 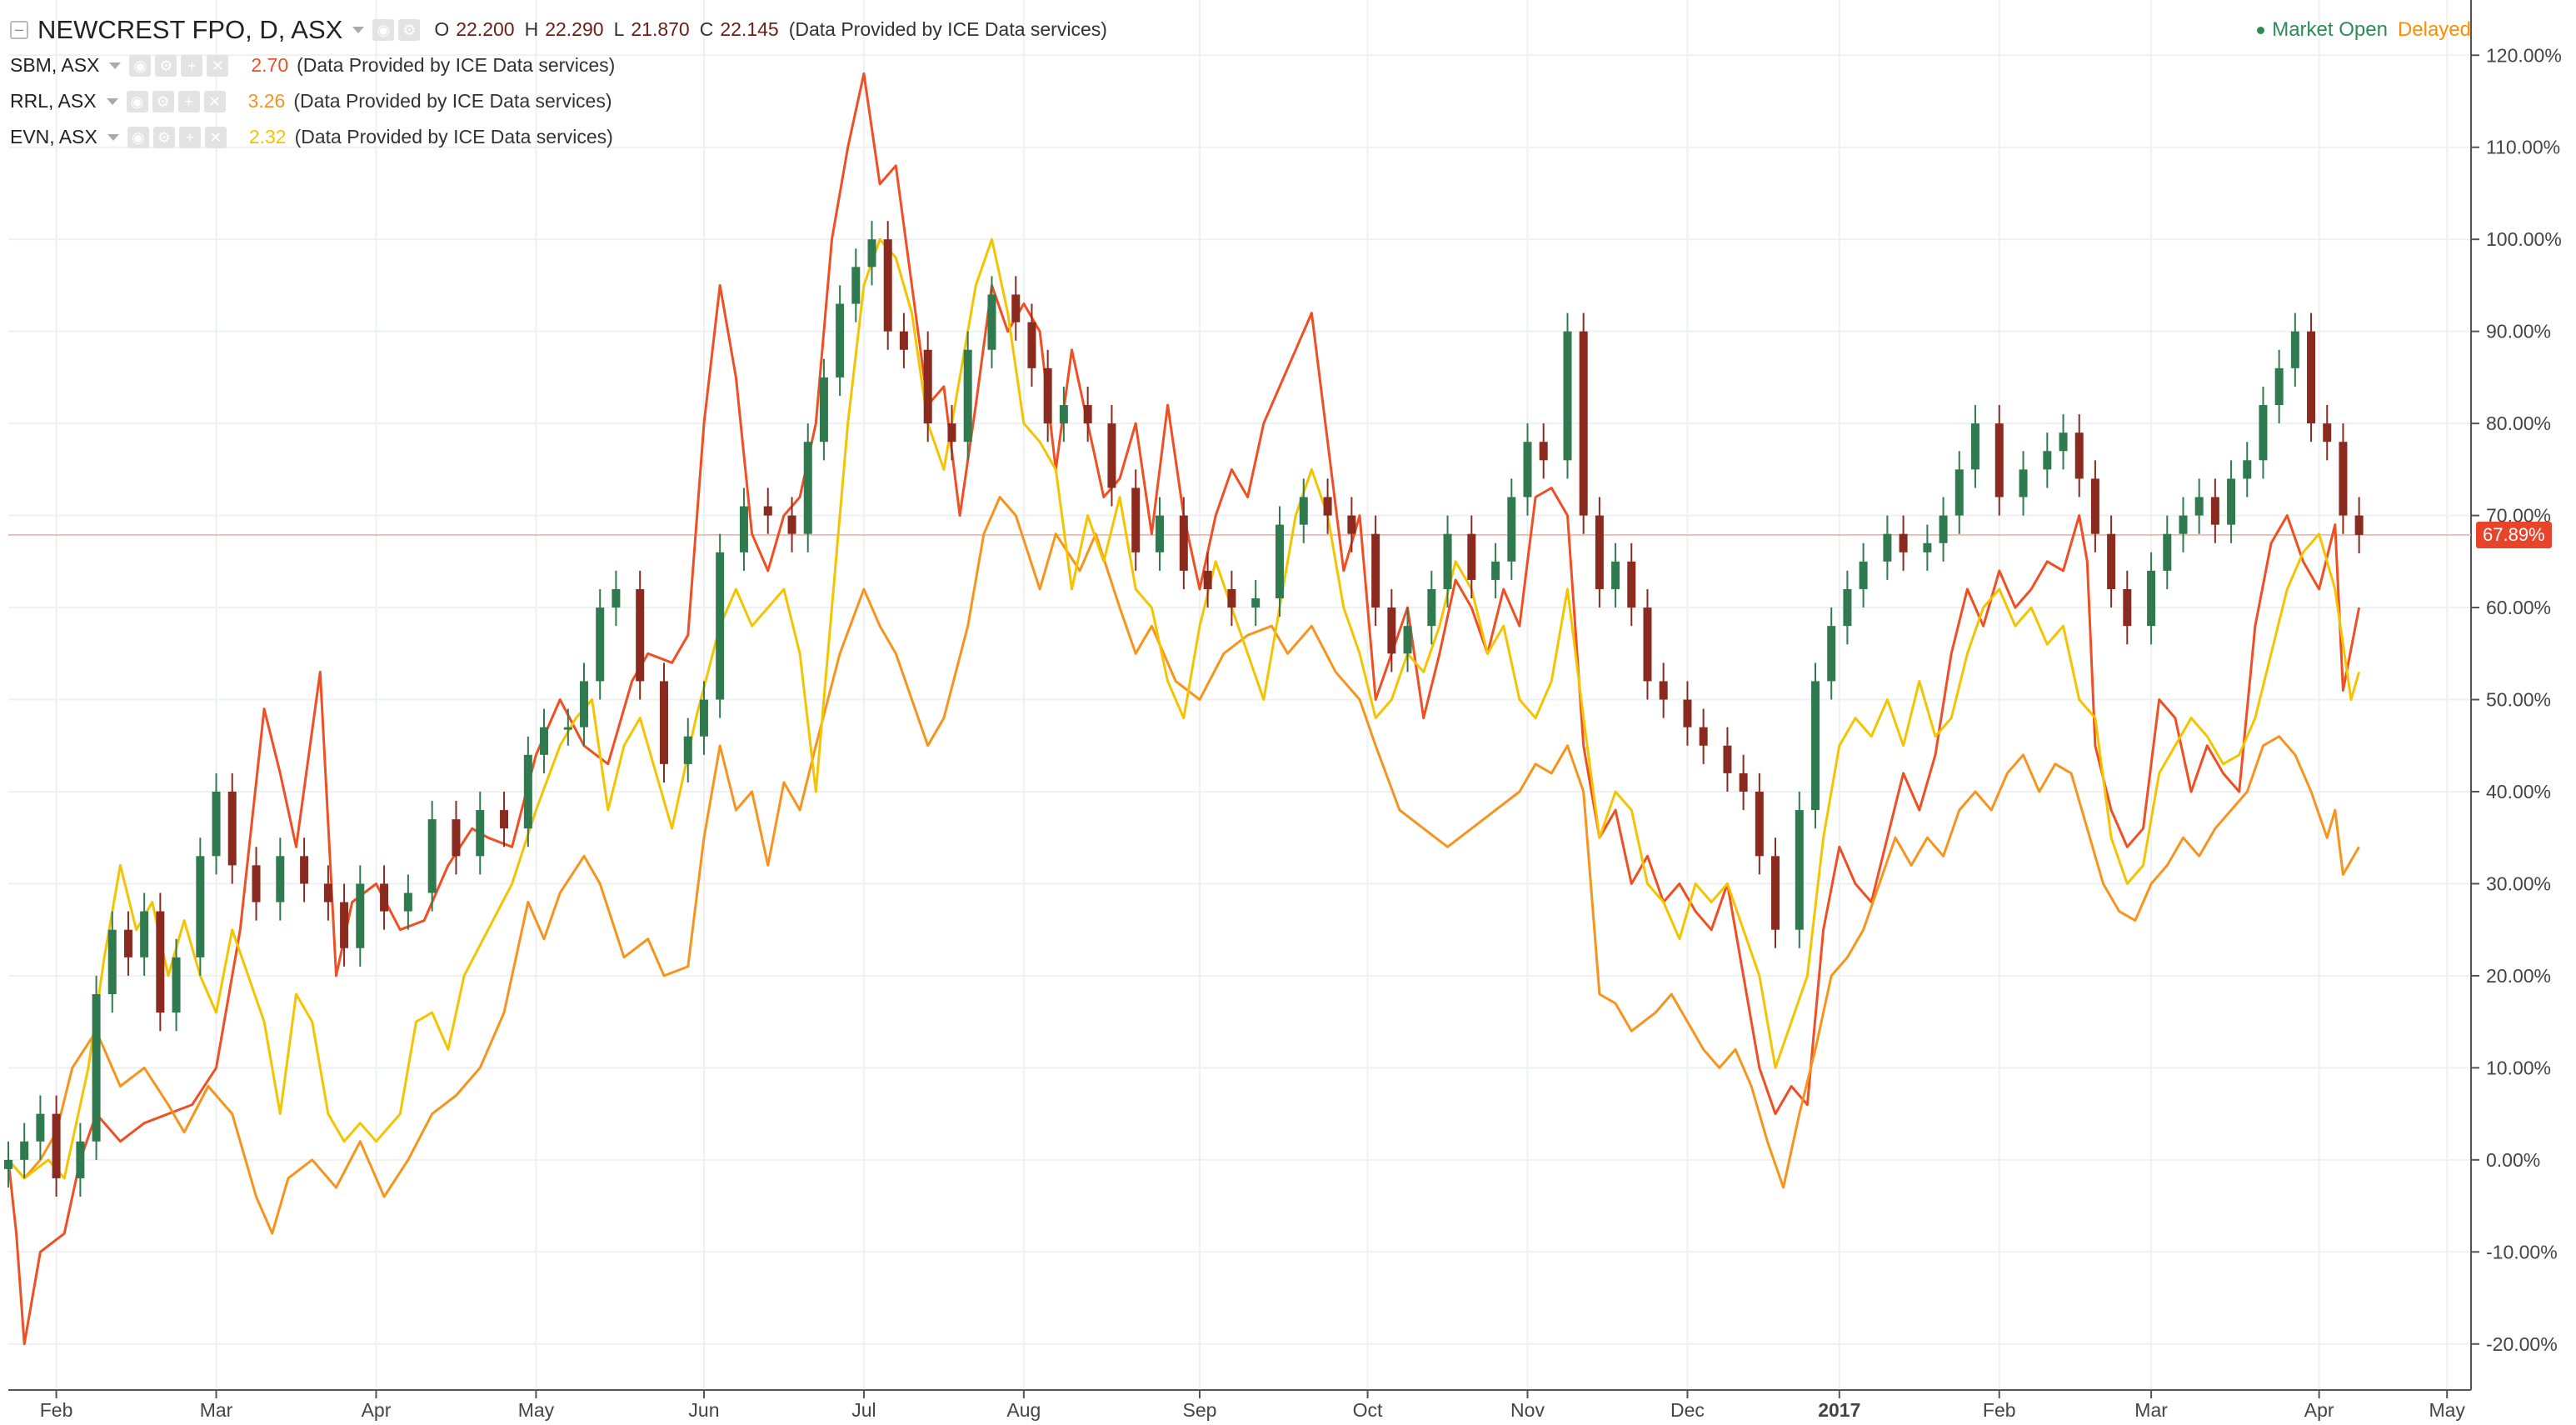 What do you see at coordinates (270, 65) in the screenshot?
I see `compare-value: 2.70` at bounding box center [270, 65].